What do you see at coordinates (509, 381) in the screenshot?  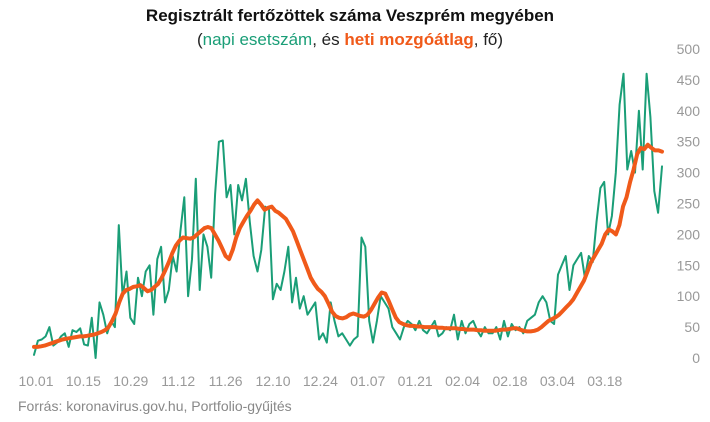 I see `x-tick-label: 02.18` at bounding box center [509, 381].